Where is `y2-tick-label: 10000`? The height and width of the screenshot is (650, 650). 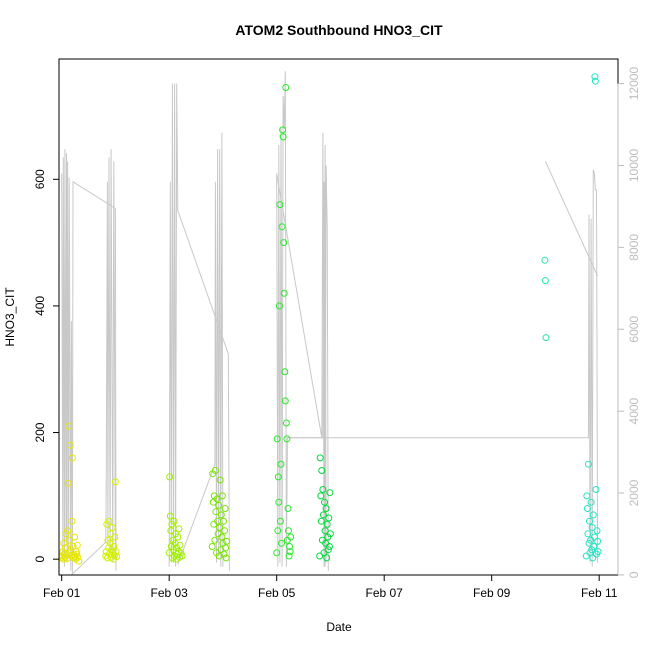 y2-tick-label: 10000 is located at coordinates (634, 165).